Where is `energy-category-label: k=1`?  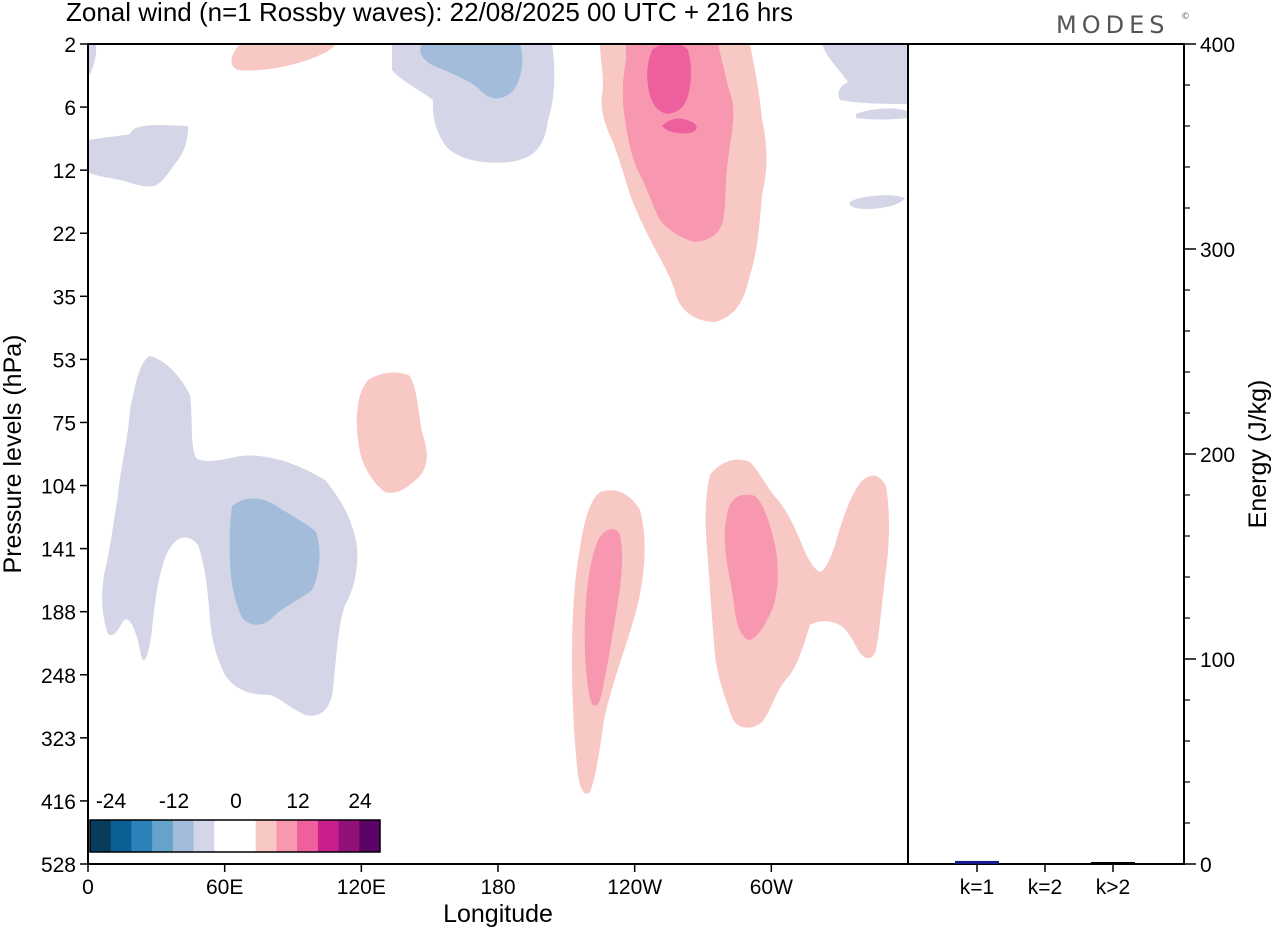
energy-category-label: k=1 is located at coordinates (977, 887).